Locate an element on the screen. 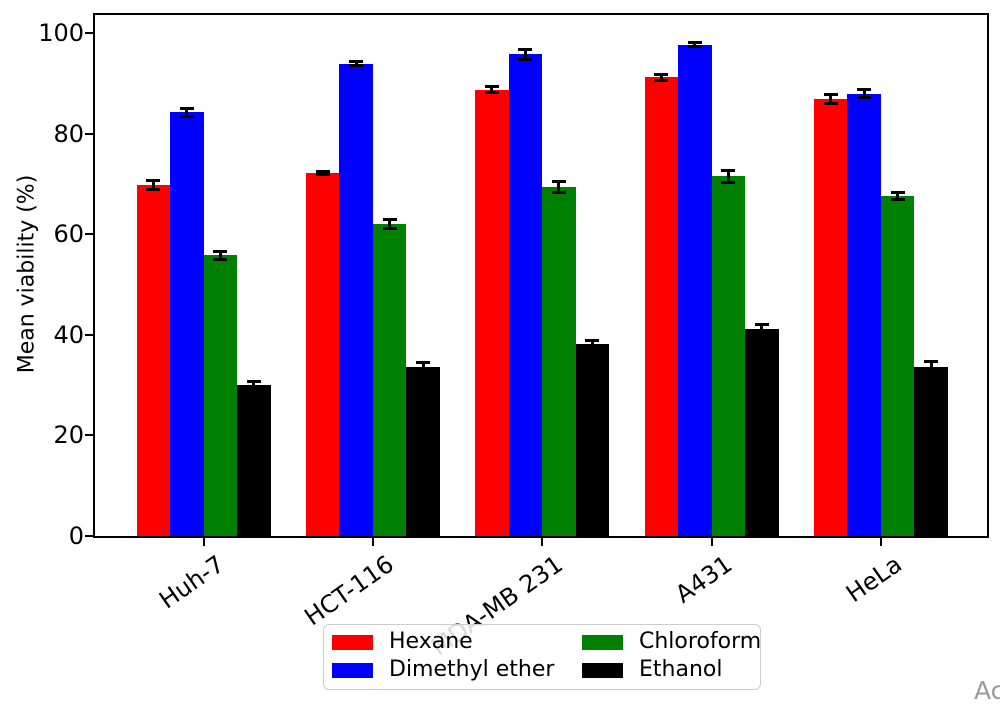 Image resolution: width=1000 pixels, height=710 pixels. x-tick-label: HeLa is located at coordinates (874, 579).